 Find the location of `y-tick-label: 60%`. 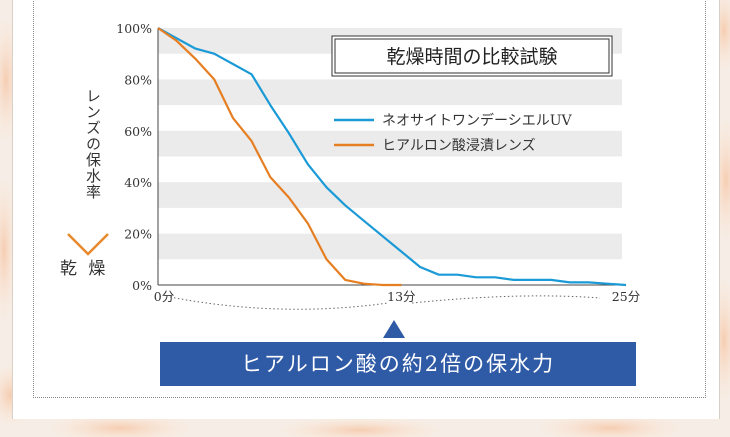

y-tick-label: 60% is located at coordinates (138, 131).